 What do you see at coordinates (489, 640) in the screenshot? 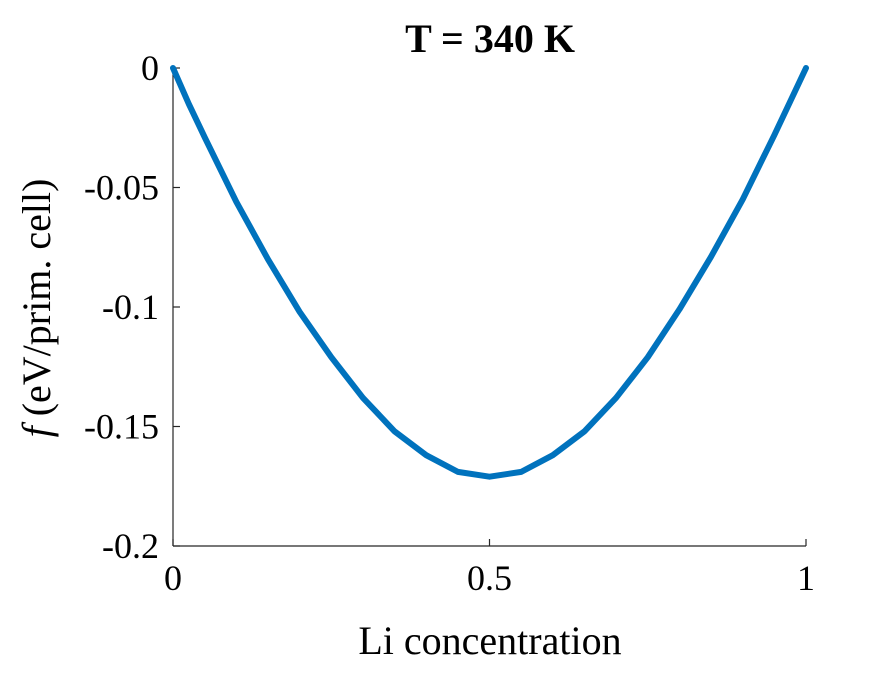
I see `x-axis-label: Li concentration` at bounding box center [489, 640].